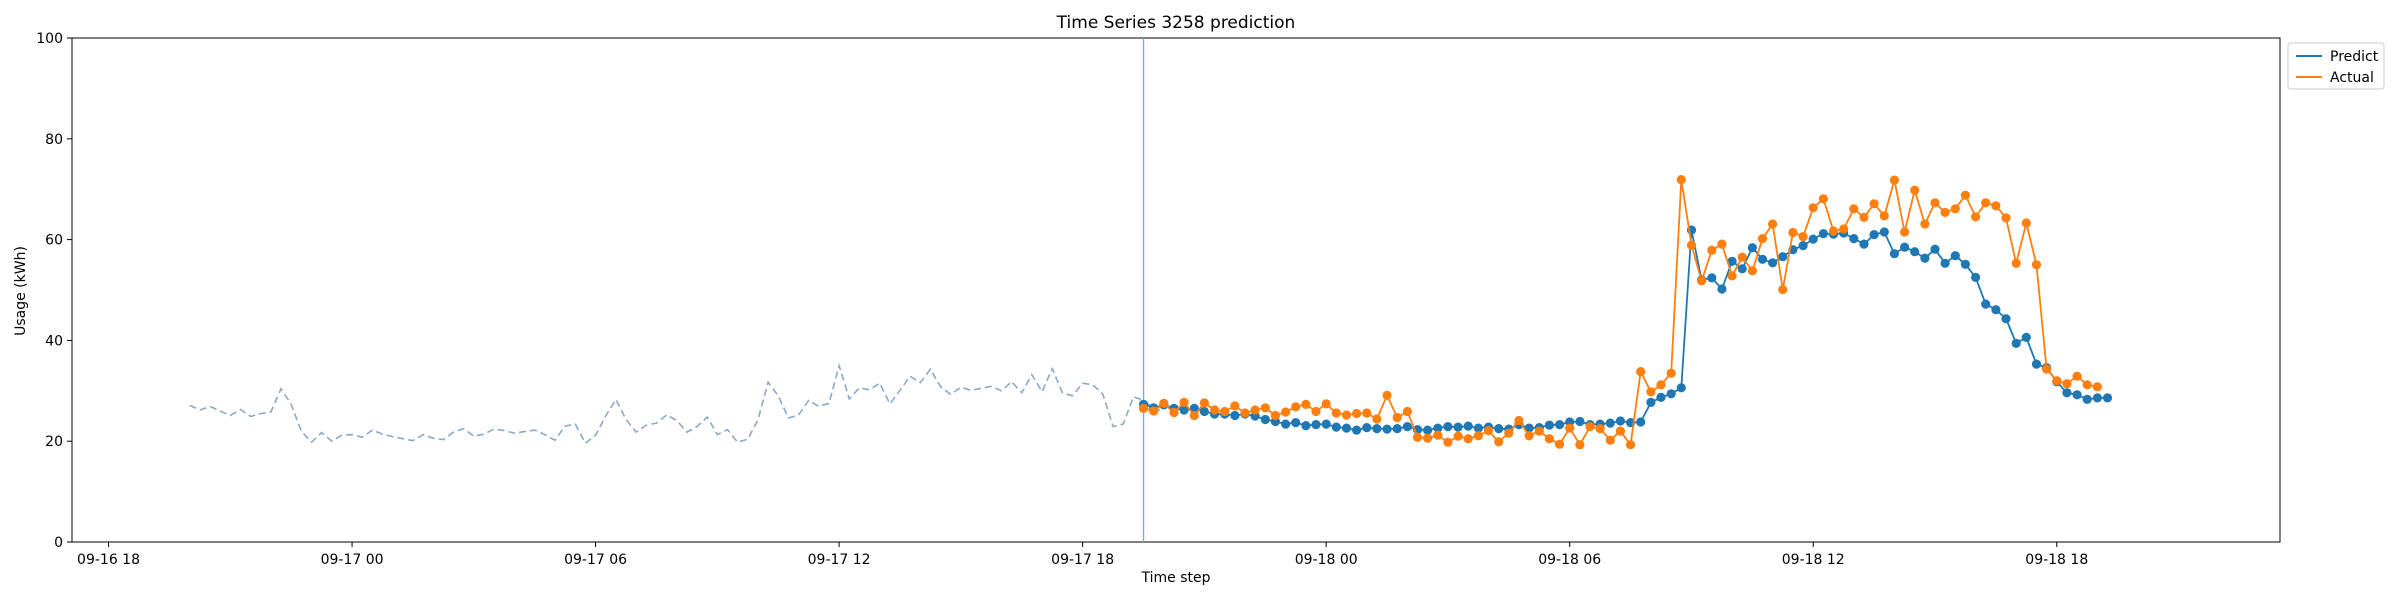 The image size is (2400, 600). Describe the element at coordinates (2056, 560) in the screenshot. I see `x-tick-label: 09-18 18` at that location.